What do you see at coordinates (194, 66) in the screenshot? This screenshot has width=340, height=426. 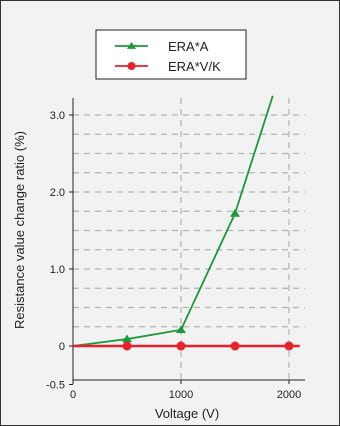 I see `legend-label: ERA*V/K` at bounding box center [194, 66].